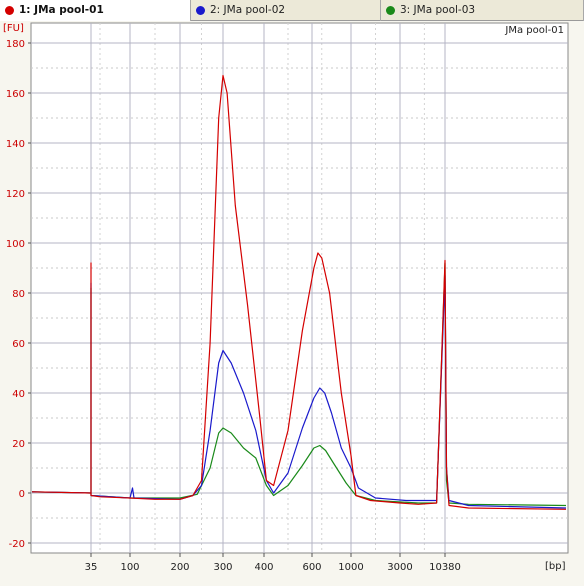 This screenshot has height=586, width=584. Describe the element at coordinates (350, 567) in the screenshot. I see `x-tick-label: 1000` at that location.